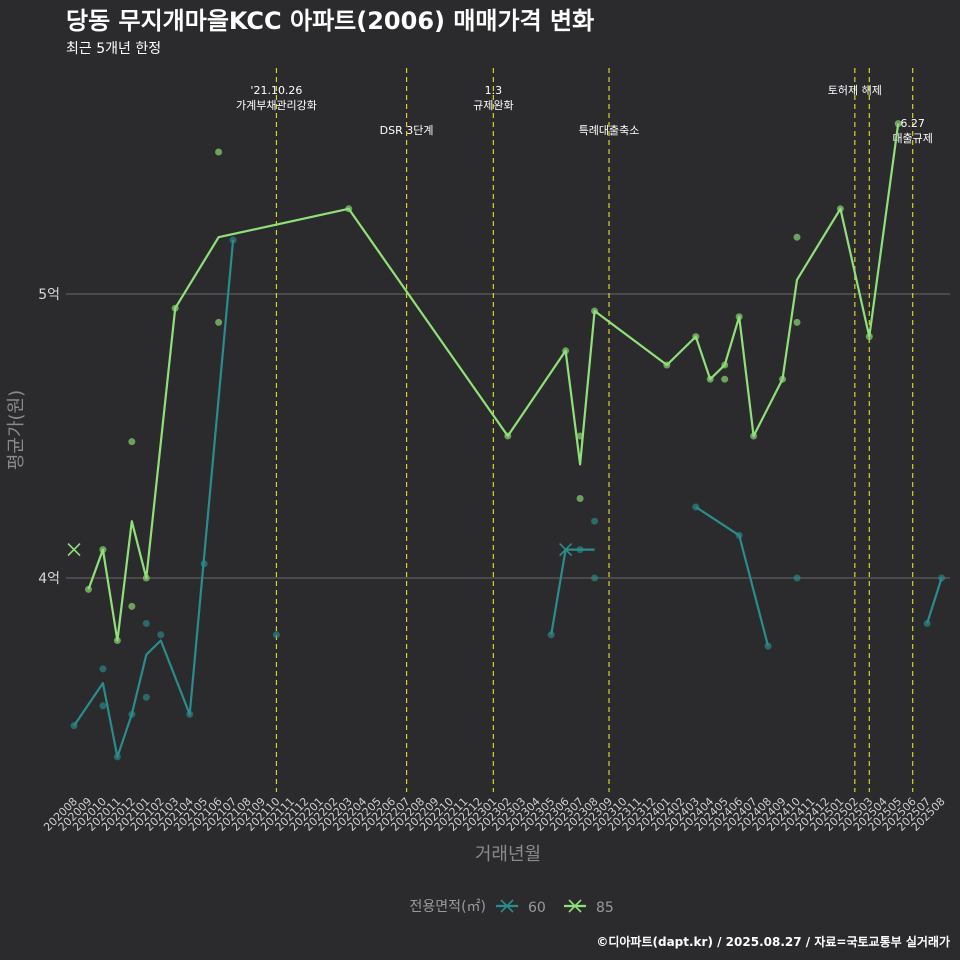 Image resolution: width=960 pixels, height=960 pixels. What do you see at coordinates (605, 908) in the screenshot?
I see `legend-label-85: 85` at bounding box center [605, 908].